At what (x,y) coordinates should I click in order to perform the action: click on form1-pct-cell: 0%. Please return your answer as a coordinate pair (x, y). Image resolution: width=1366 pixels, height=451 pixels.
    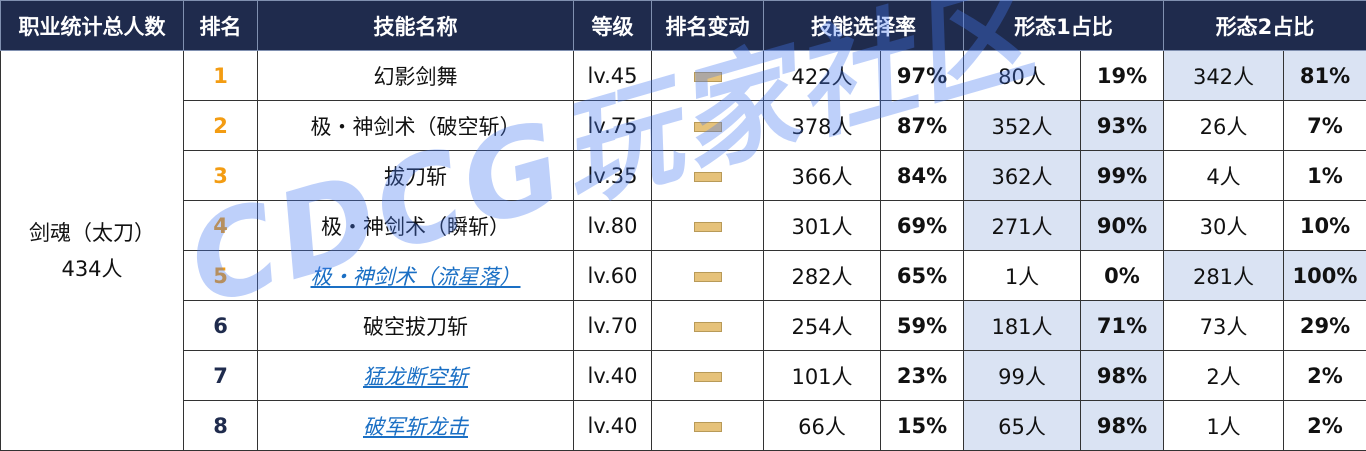
    Looking at the image, I should click on (1122, 275).